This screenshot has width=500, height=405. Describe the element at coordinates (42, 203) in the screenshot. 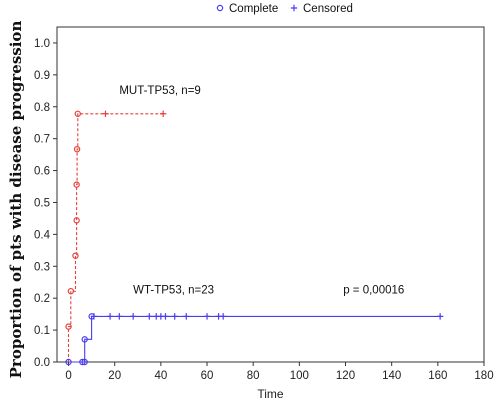

I see `y-tick-label: 0.5` at that location.